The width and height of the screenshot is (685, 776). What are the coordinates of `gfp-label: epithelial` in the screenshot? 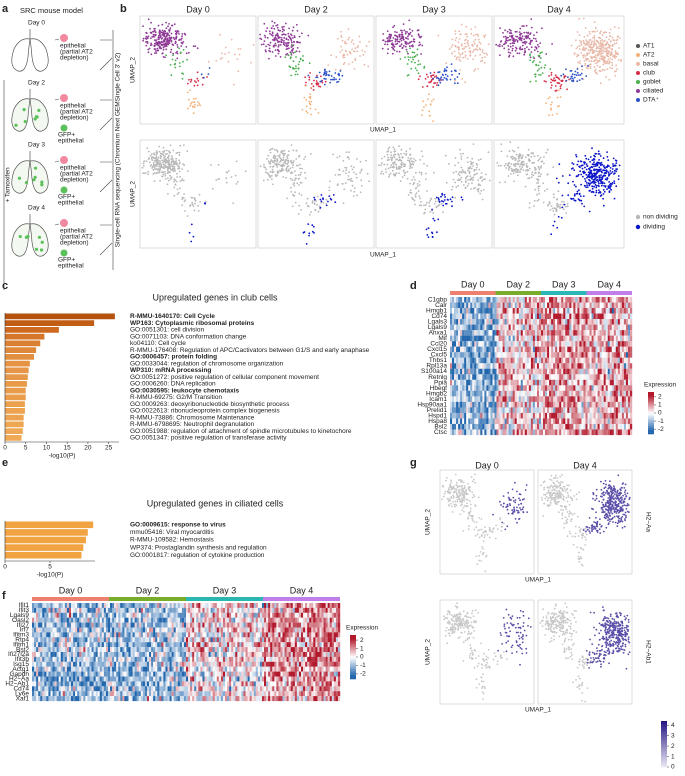 It's located at (71, 141).